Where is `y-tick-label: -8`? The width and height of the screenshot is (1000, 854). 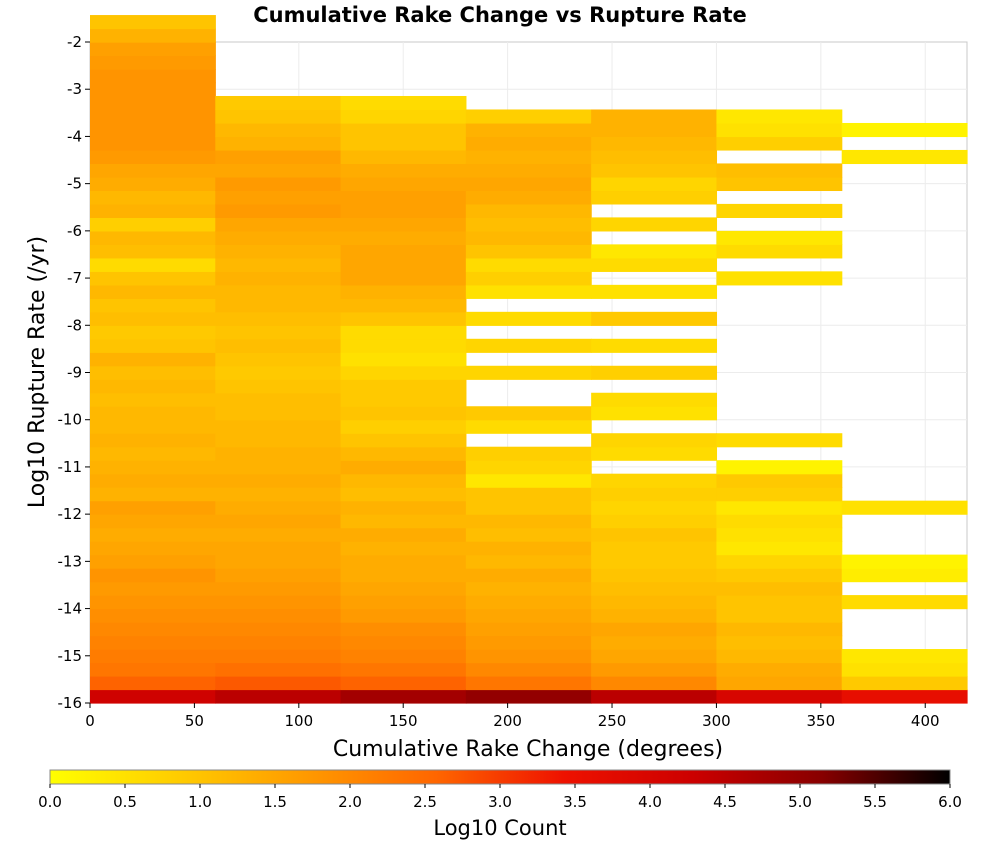
y-tick-label: -8 is located at coordinates (74, 325).